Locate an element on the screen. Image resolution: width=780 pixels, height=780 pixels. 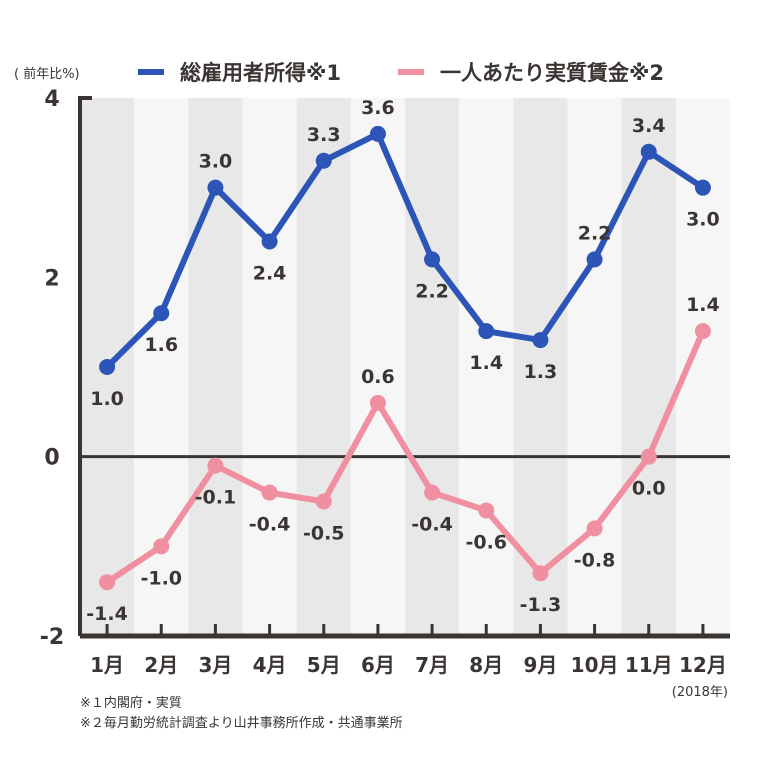
x-tick-label: 5月 is located at coordinates (324, 665).